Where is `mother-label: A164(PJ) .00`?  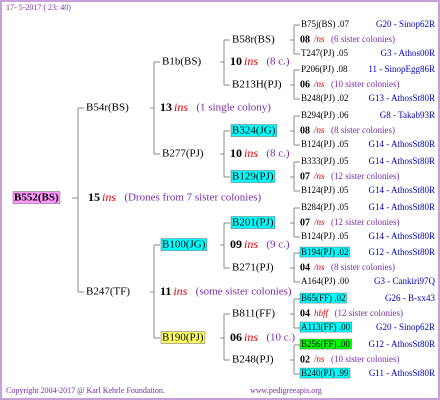
mother-label: A164(PJ) .00 is located at coordinates (325, 281).